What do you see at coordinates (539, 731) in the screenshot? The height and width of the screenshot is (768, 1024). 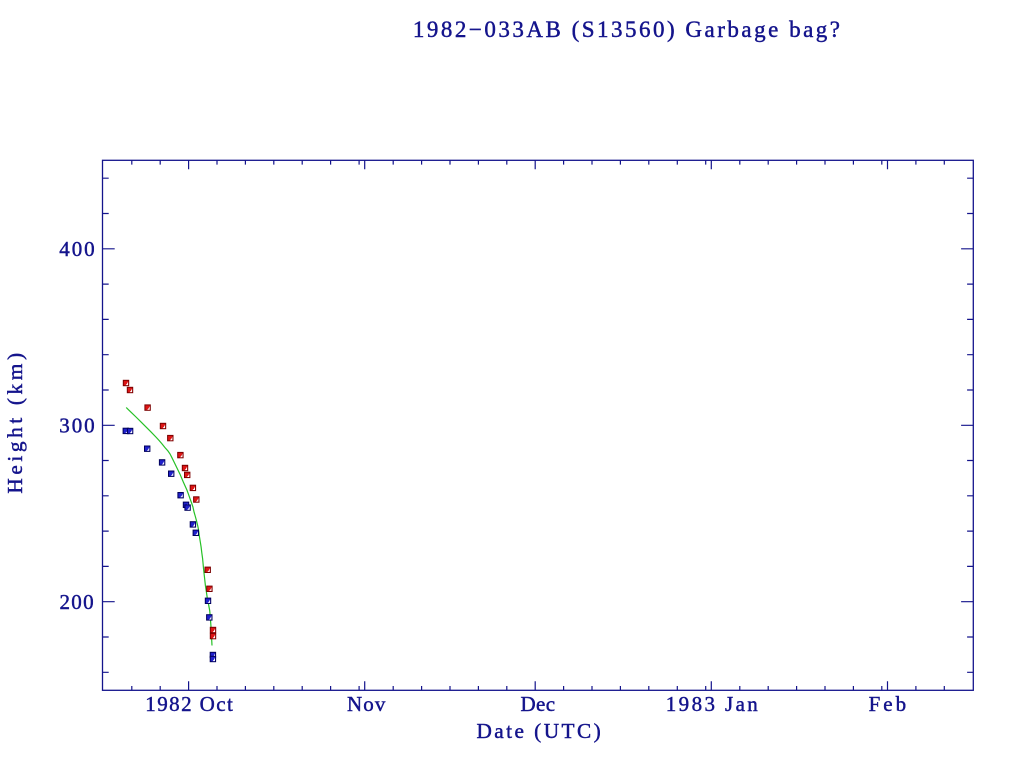 I see `svg-text: Date (UTC)` at bounding box center [539, 731].